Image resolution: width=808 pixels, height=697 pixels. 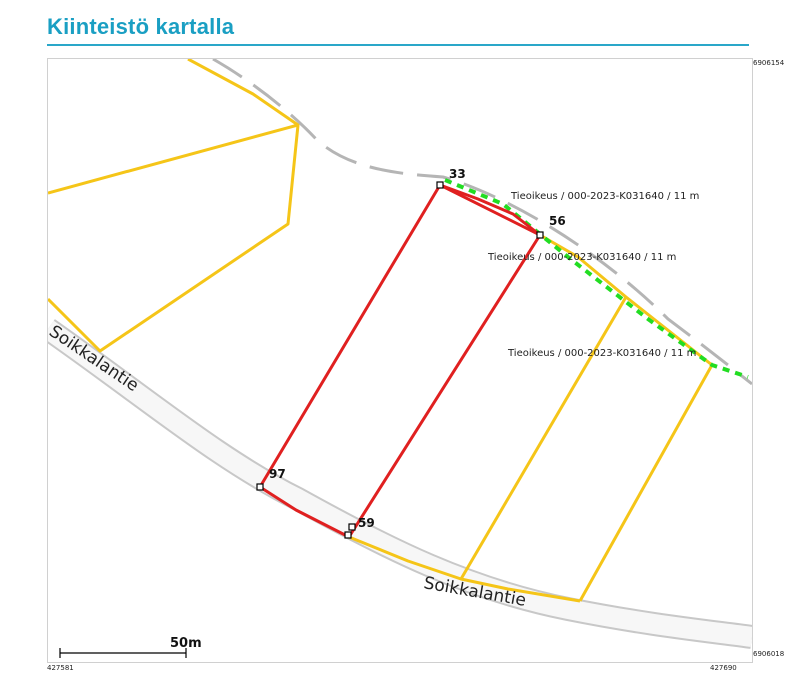 I want to click on vertex-marker-59a, so click(x=352, y=527).